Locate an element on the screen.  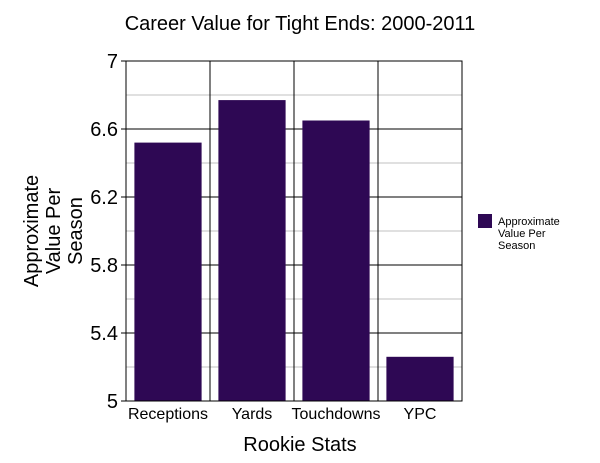
chart-title: Career Value for Tight Ends: 2000-2011 is located at coordinates (300, 24).